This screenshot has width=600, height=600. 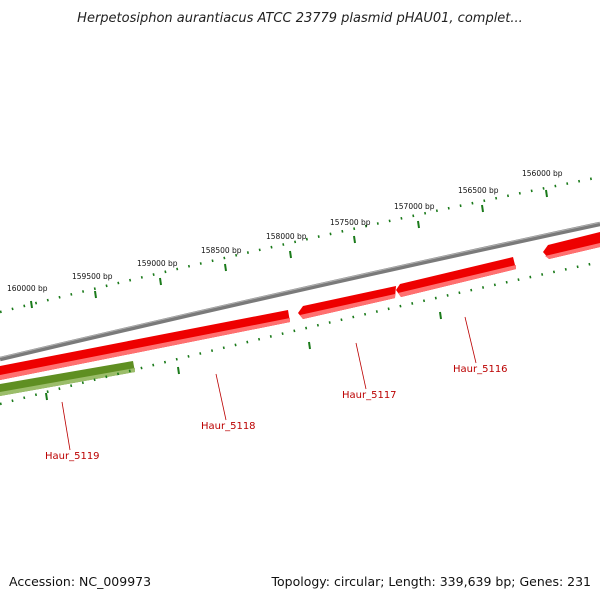 I want to click on gene-label-haur-5117: Haur_5117, so click(x=369, y=395).